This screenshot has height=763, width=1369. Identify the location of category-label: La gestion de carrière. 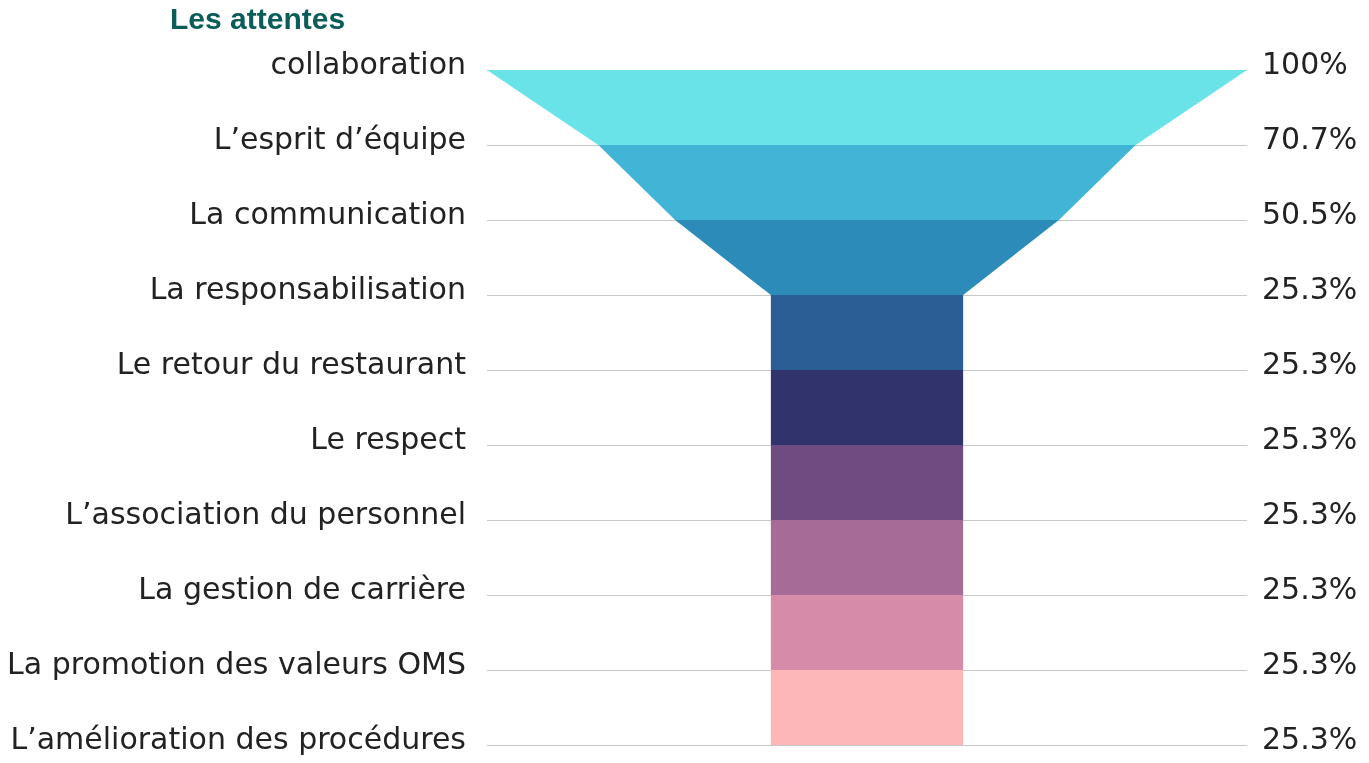
(302, 588).